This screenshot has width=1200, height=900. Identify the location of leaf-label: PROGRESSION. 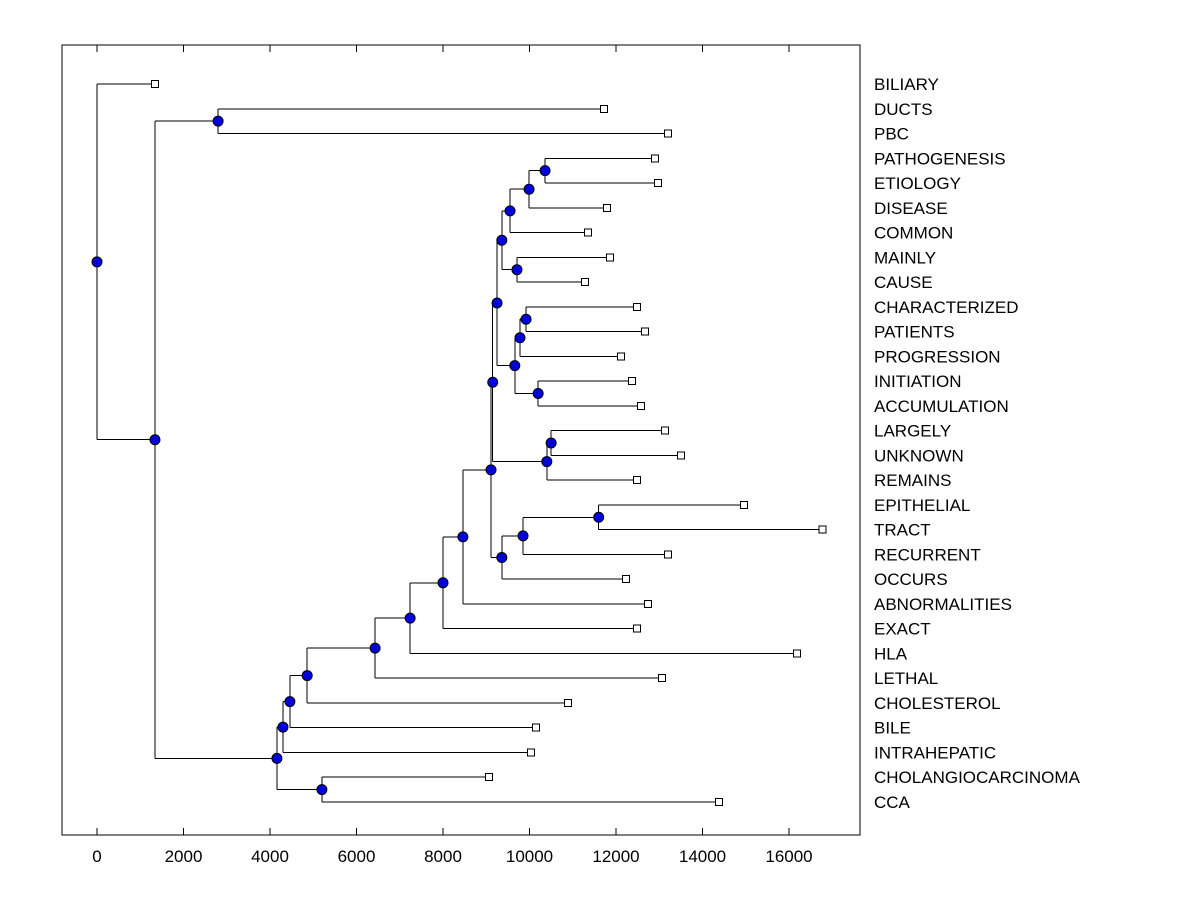
(937, 356).